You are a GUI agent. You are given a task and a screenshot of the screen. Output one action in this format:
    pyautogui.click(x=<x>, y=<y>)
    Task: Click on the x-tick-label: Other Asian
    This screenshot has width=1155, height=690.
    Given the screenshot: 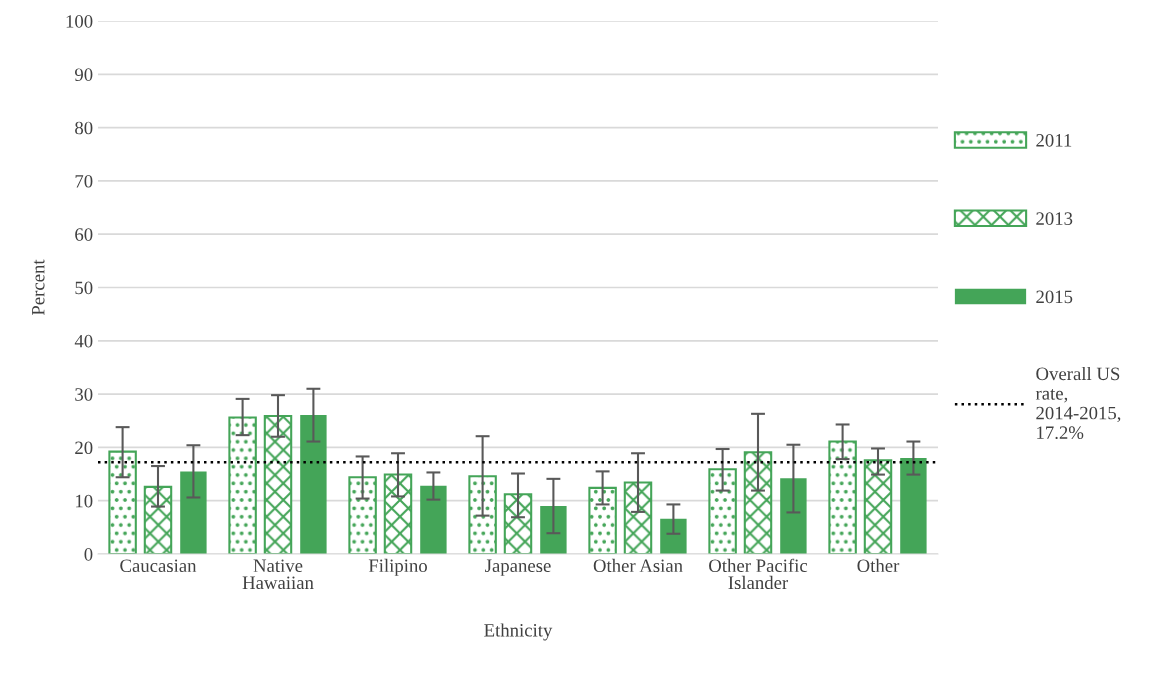 What is the action you would take?
    pyautogui.click(x=638, y=565)
    